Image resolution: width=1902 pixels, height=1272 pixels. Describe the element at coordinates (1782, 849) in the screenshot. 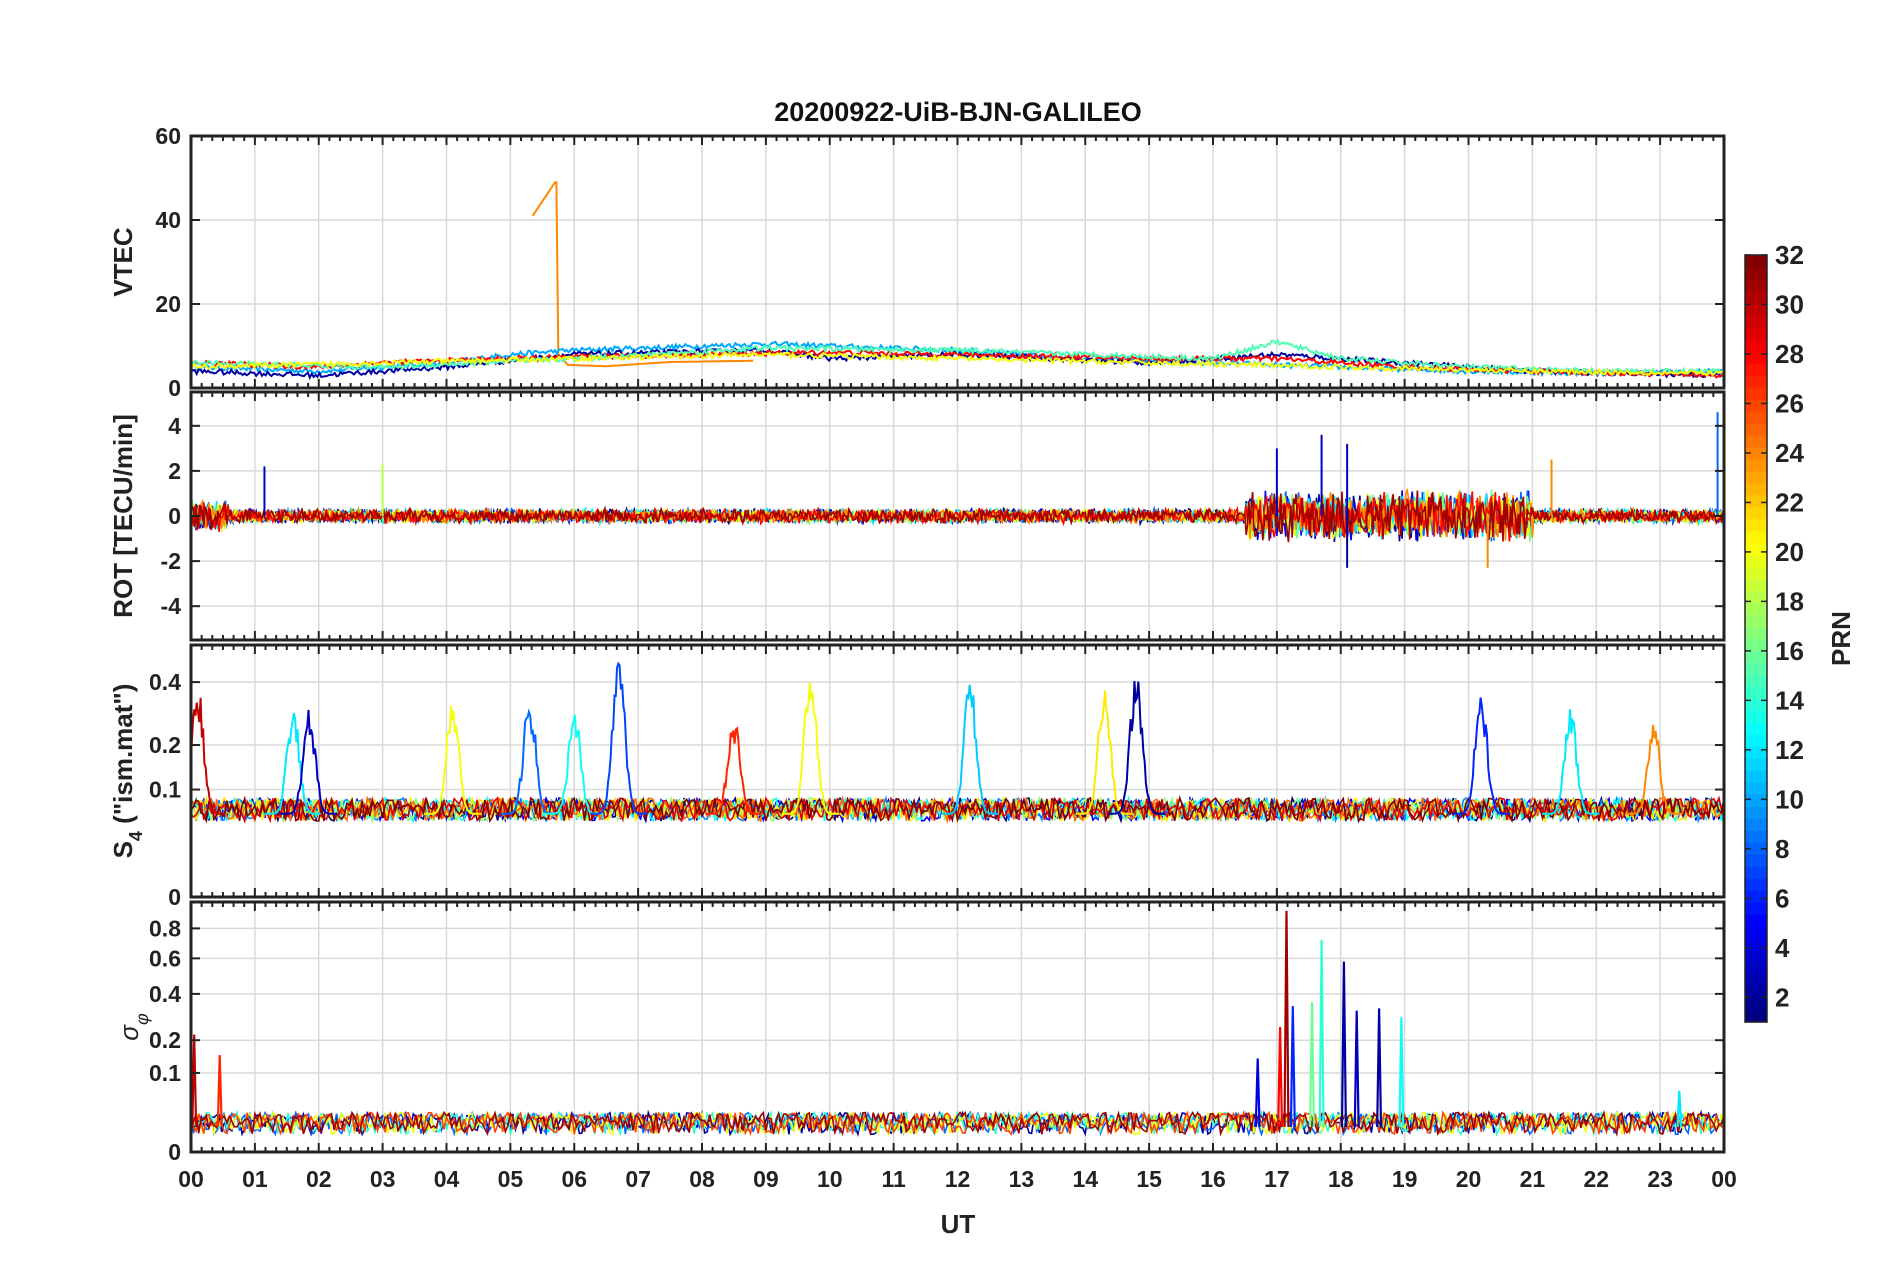

I see `colorbar-tick-label: 8` at that location.